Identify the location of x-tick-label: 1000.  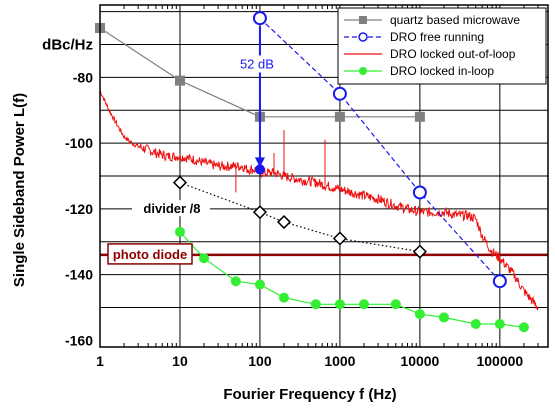
(339, 361).